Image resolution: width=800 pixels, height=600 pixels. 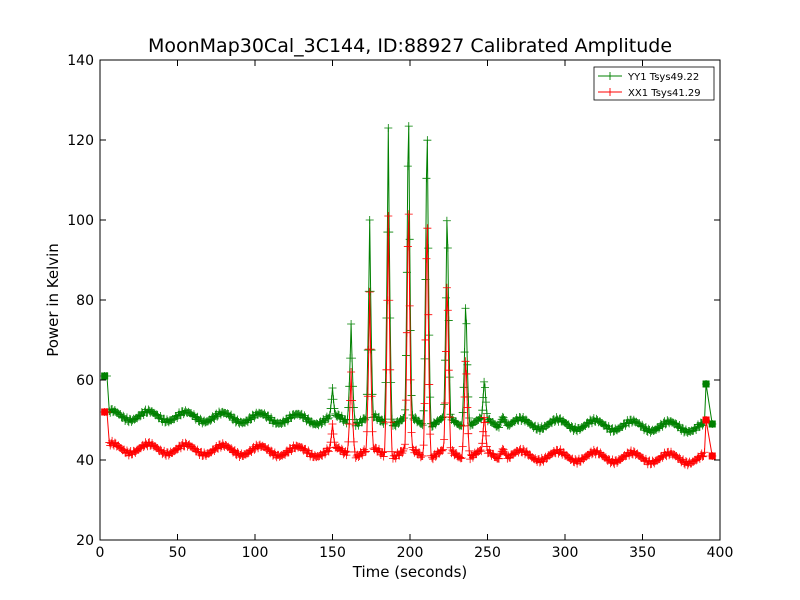 What do you see at coordinates (664, 93) in the screenshot?
I see `legend-label: XX1 Tsys41.29` at bounding box center [664, 93].